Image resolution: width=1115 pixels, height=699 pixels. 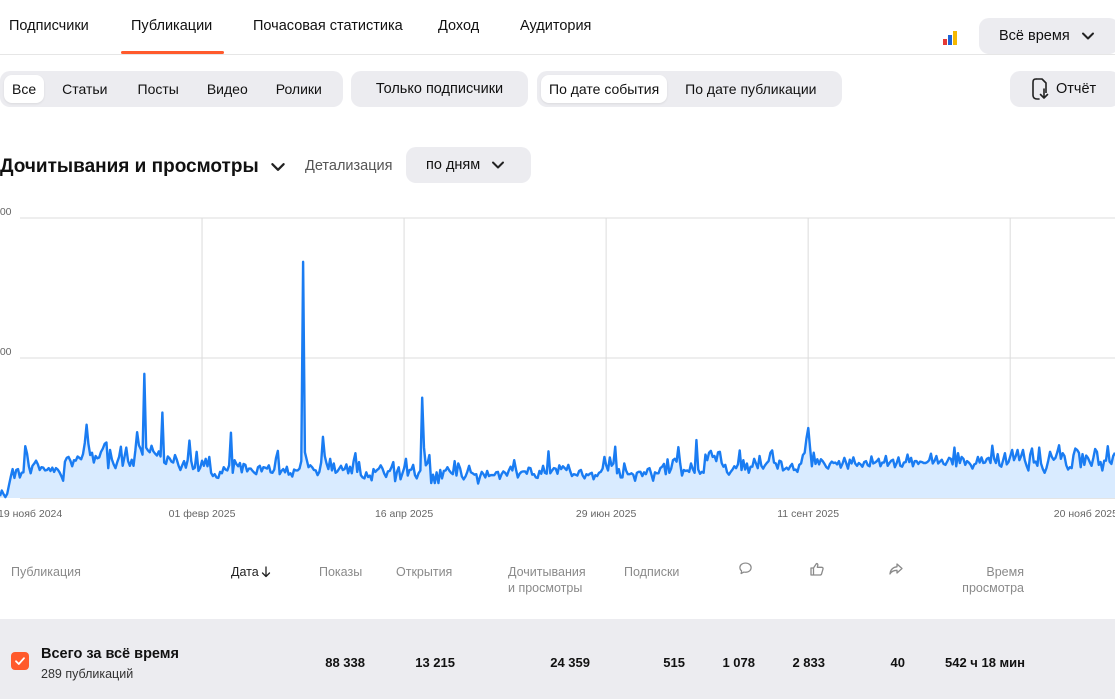 I want to click on y-axis: 6003000, so click(x=6, y=282).